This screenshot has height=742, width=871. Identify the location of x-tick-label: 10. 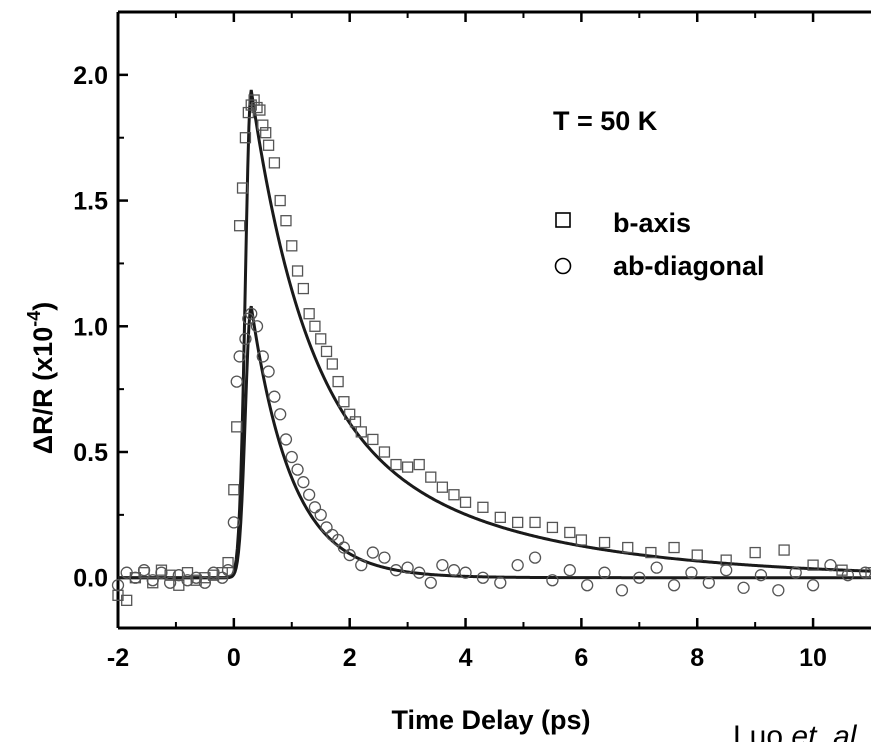
(813, 658).